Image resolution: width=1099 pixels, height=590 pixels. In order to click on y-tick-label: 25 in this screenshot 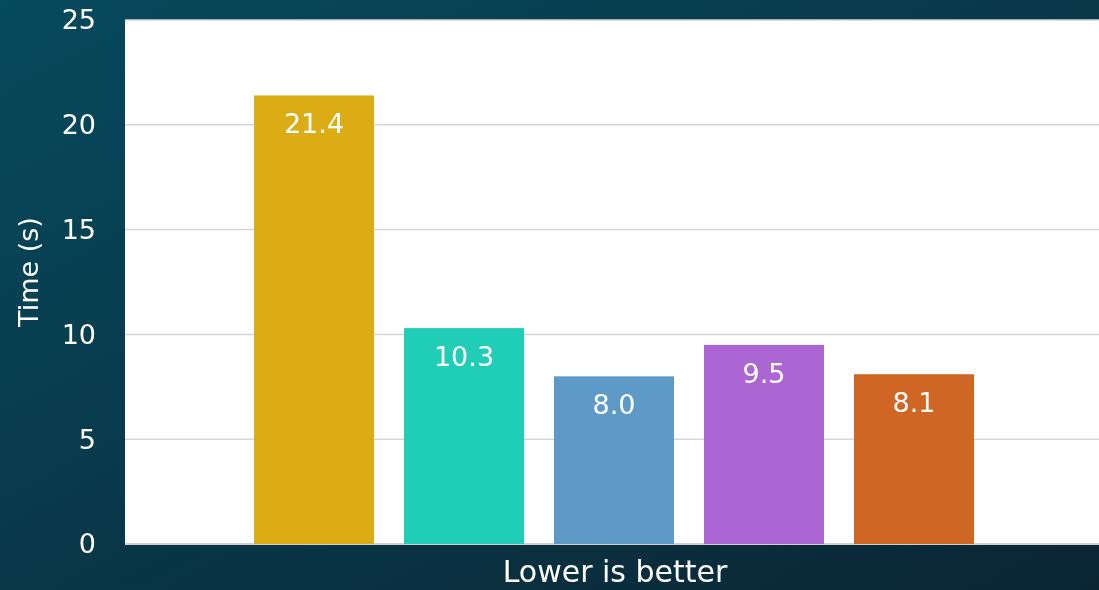, I will do `click(78, 20)`.